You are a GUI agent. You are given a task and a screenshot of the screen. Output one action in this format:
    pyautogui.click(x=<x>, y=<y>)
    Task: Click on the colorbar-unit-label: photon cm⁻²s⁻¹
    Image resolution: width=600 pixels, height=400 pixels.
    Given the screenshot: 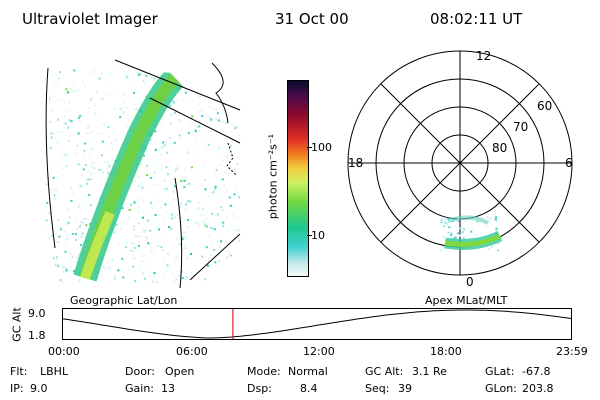 What is the action you would take?
    pyautogui.click(x=273, y=176)
    